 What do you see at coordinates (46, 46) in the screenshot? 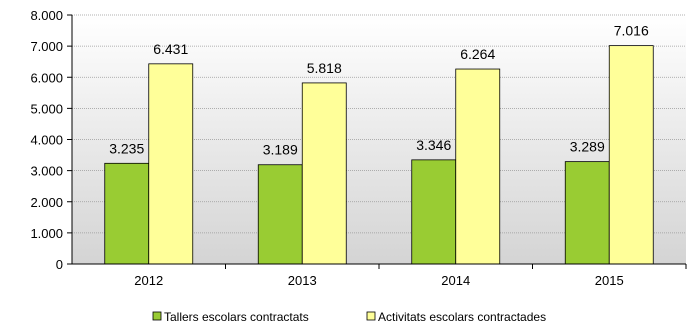
I see `y-tick-label: 7.000` at bounding box center [46, 46].